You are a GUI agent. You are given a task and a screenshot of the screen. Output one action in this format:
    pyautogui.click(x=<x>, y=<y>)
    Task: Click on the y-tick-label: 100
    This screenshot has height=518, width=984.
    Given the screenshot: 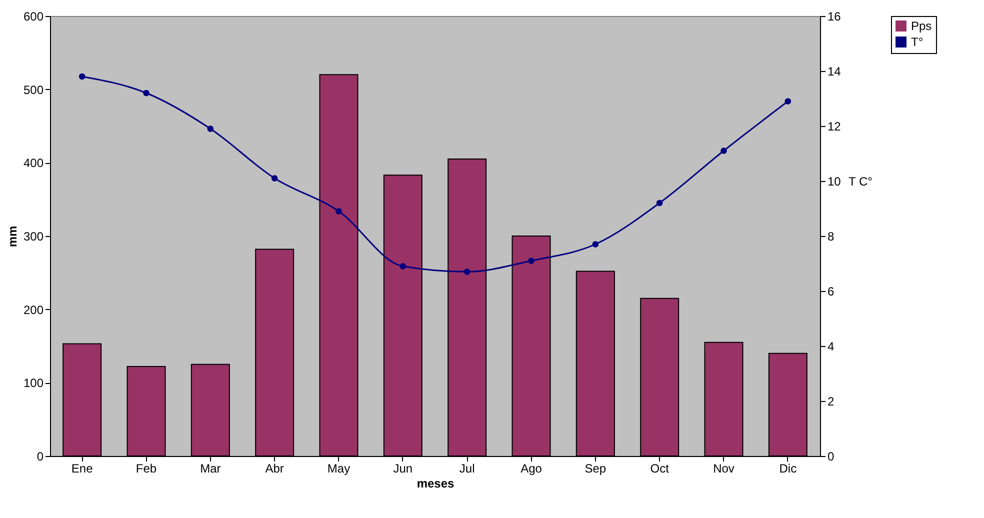 What is the action you would take?
    pyautogui.click(x=33, y=383)
    